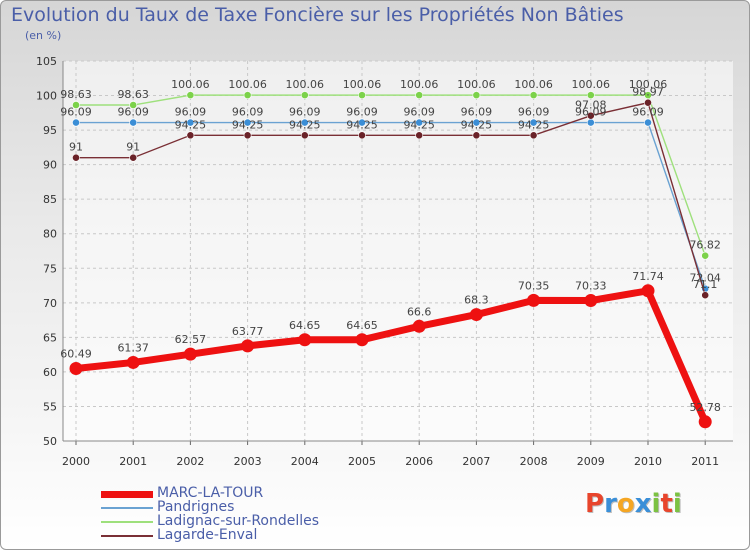 Image resolution: width=750 pixels, height=550 pixels. What do you see at coordinates (50, 303) in the screenshot?
I see `y-tick-label: 70` at bounding box center [50, 303].